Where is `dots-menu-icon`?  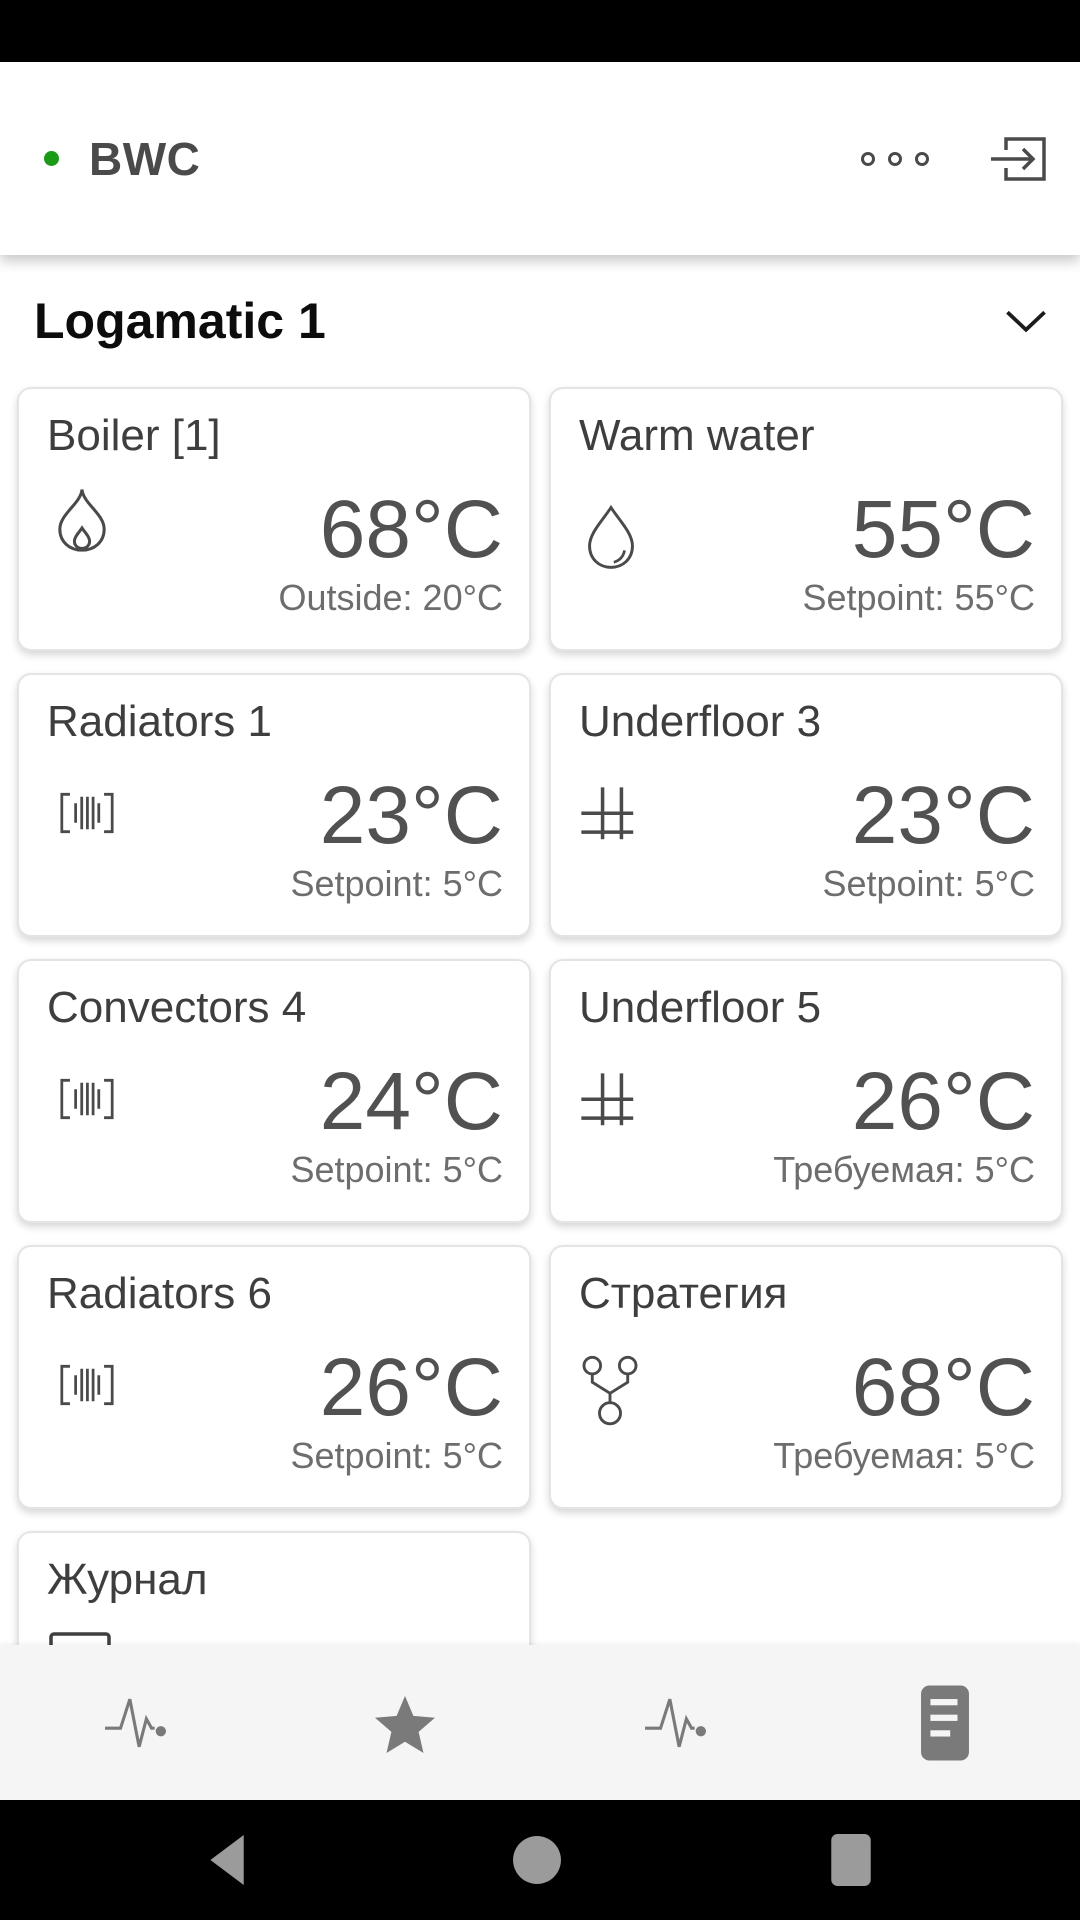
dots-menu-icon is located at coordinates (895, 159).